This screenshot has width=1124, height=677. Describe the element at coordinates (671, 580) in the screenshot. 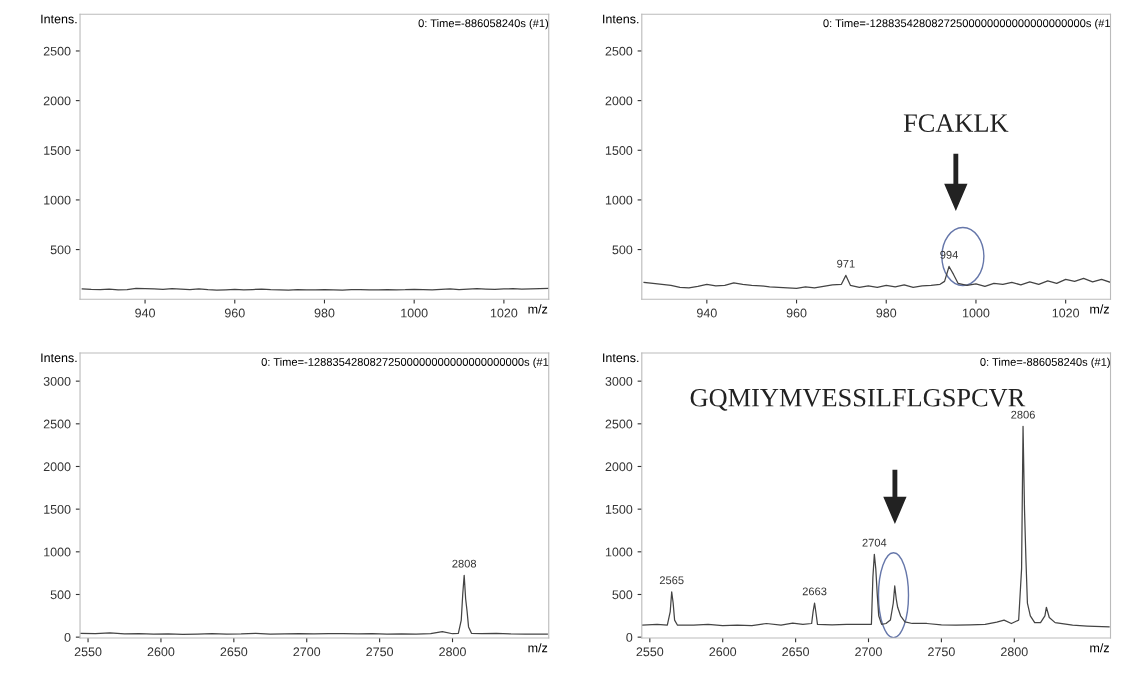

I see `annotation: 2565` at that location.